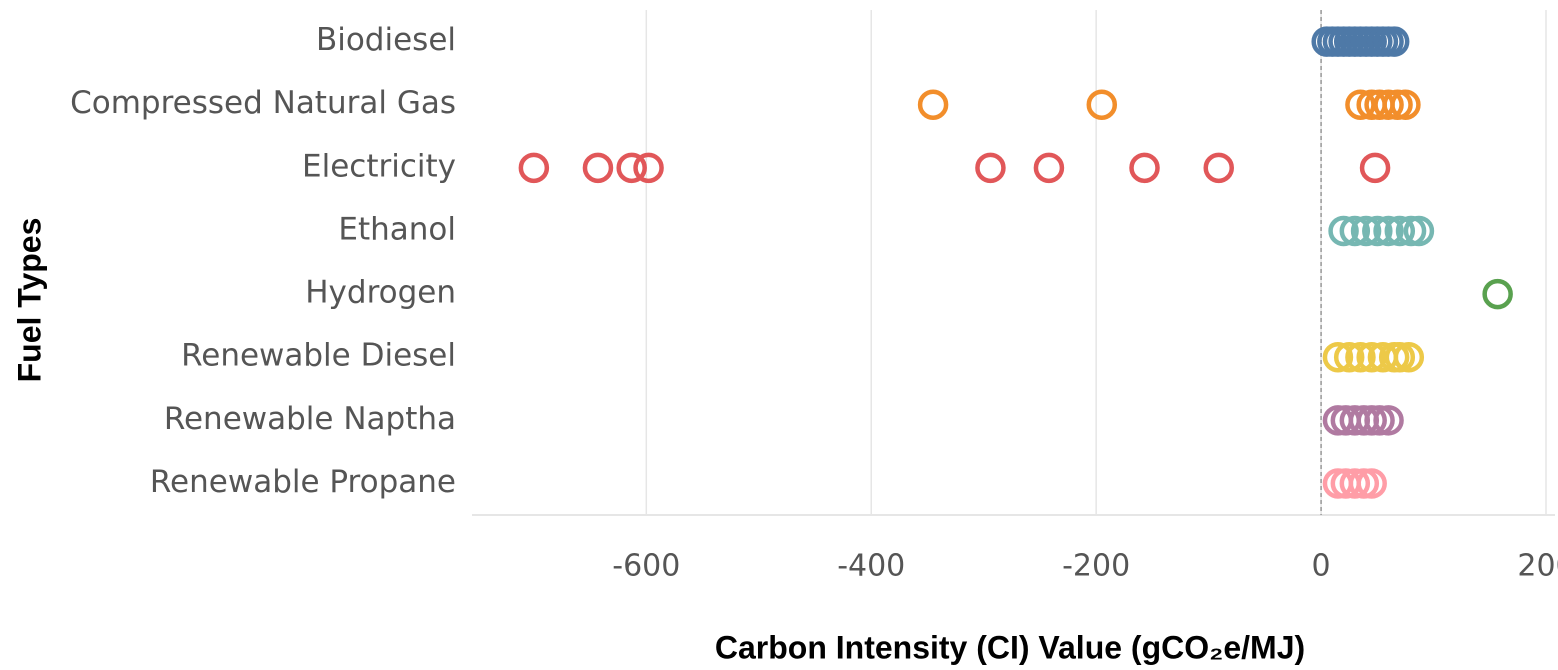  What do you see at coordinates (318, 356) in the screenshot?
I see `y-tick-label: Renewable Diesel` at bounding box center [318, 356].